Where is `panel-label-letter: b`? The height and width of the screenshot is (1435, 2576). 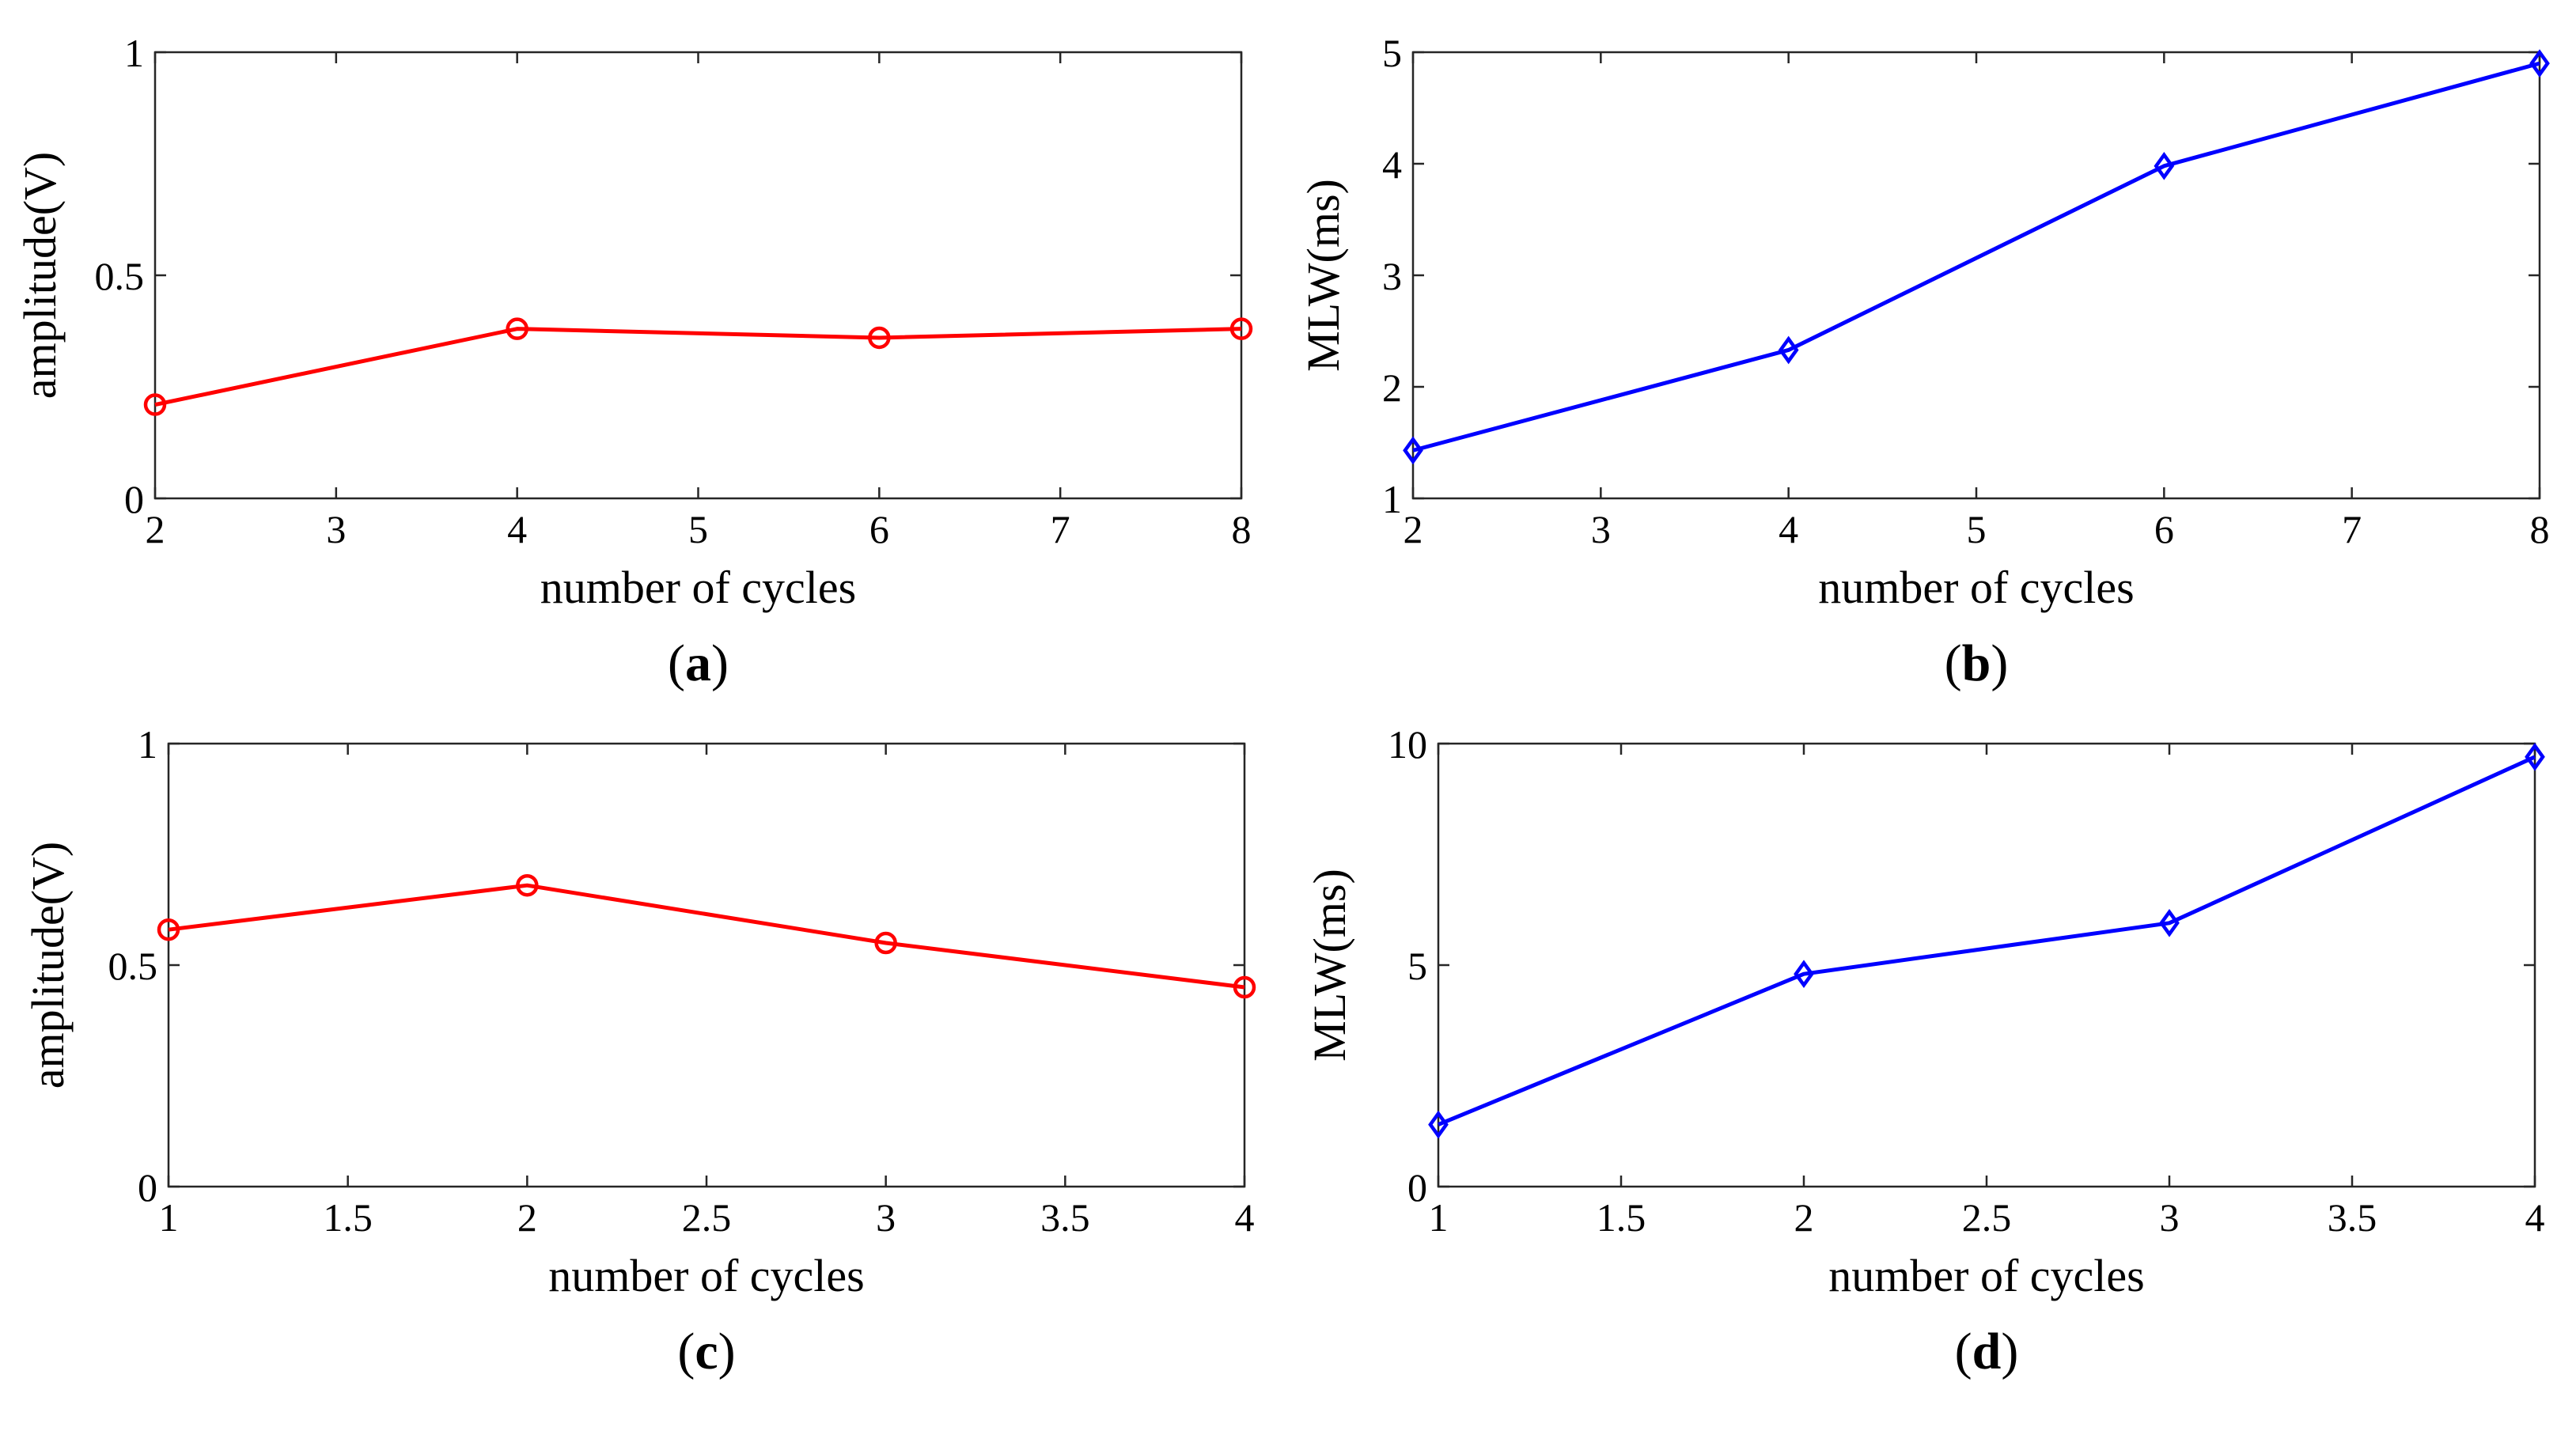
panel-label-letter: b is located at coordinates (1976, 663).